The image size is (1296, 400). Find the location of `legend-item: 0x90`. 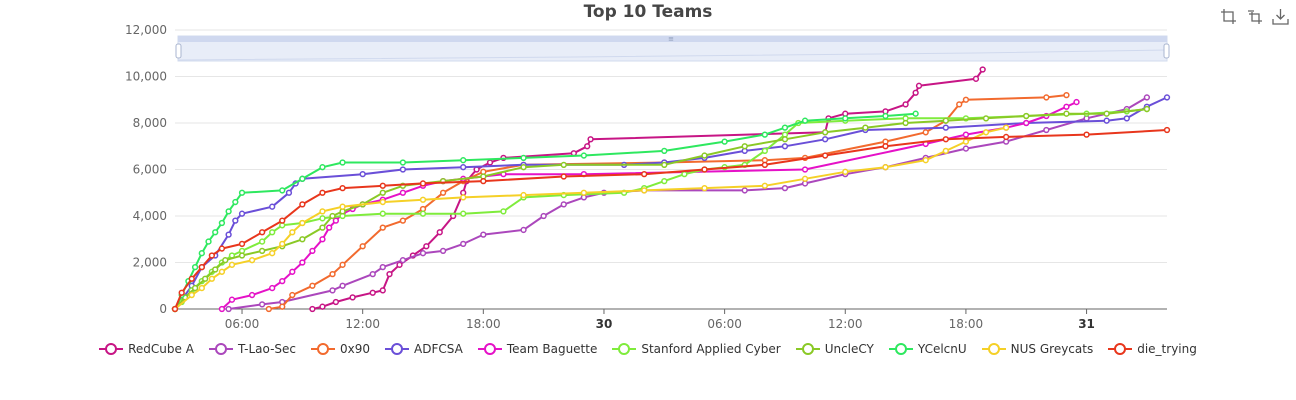

legend-item: 0x90 is located at coordinates (340, 349).